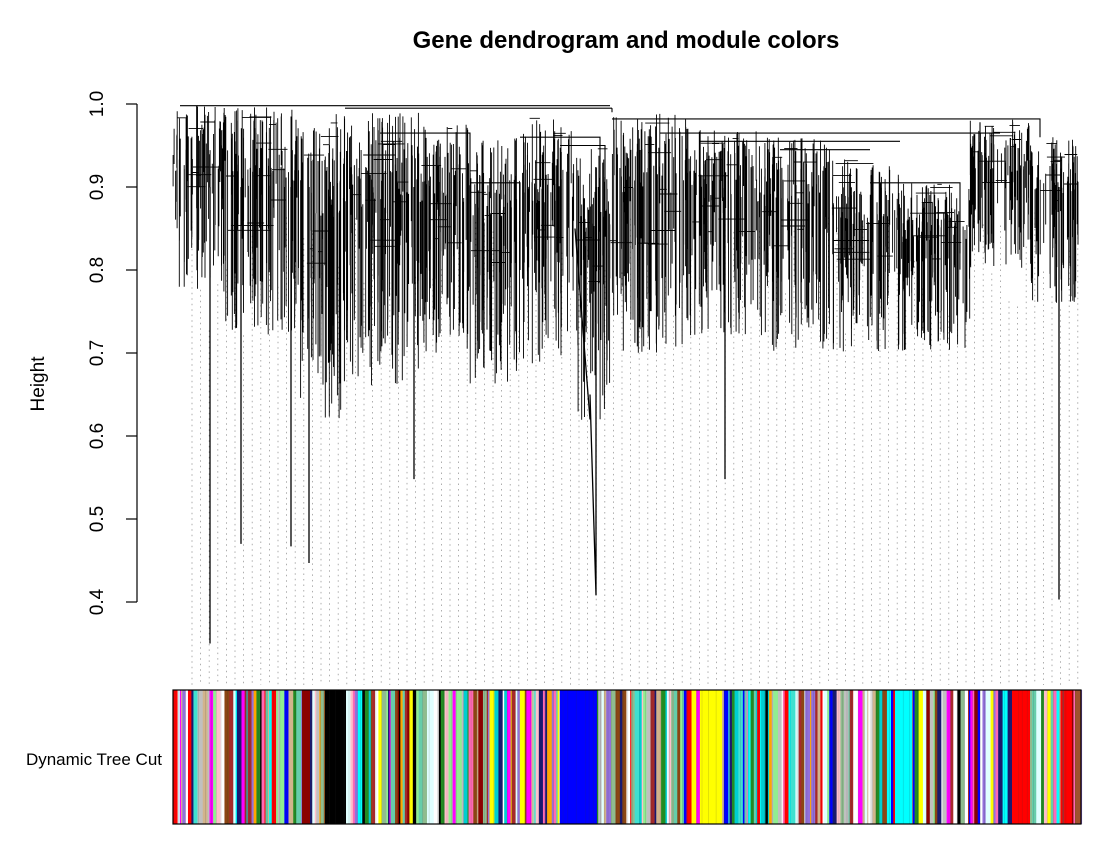 The image size is (1112, 842). Describe the element at coordinates (97, 601) in the screenshot. I see `y-tick-label: 0.4` at that location.